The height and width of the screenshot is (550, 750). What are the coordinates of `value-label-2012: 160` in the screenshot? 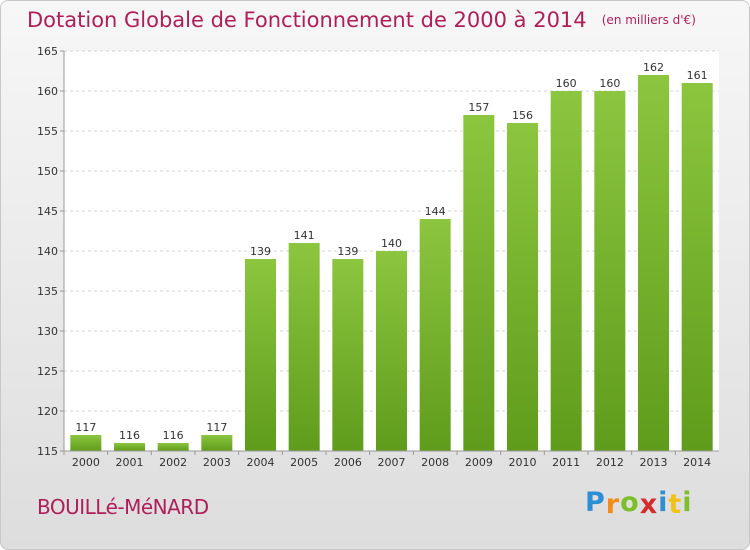 It's located at (609, 83).